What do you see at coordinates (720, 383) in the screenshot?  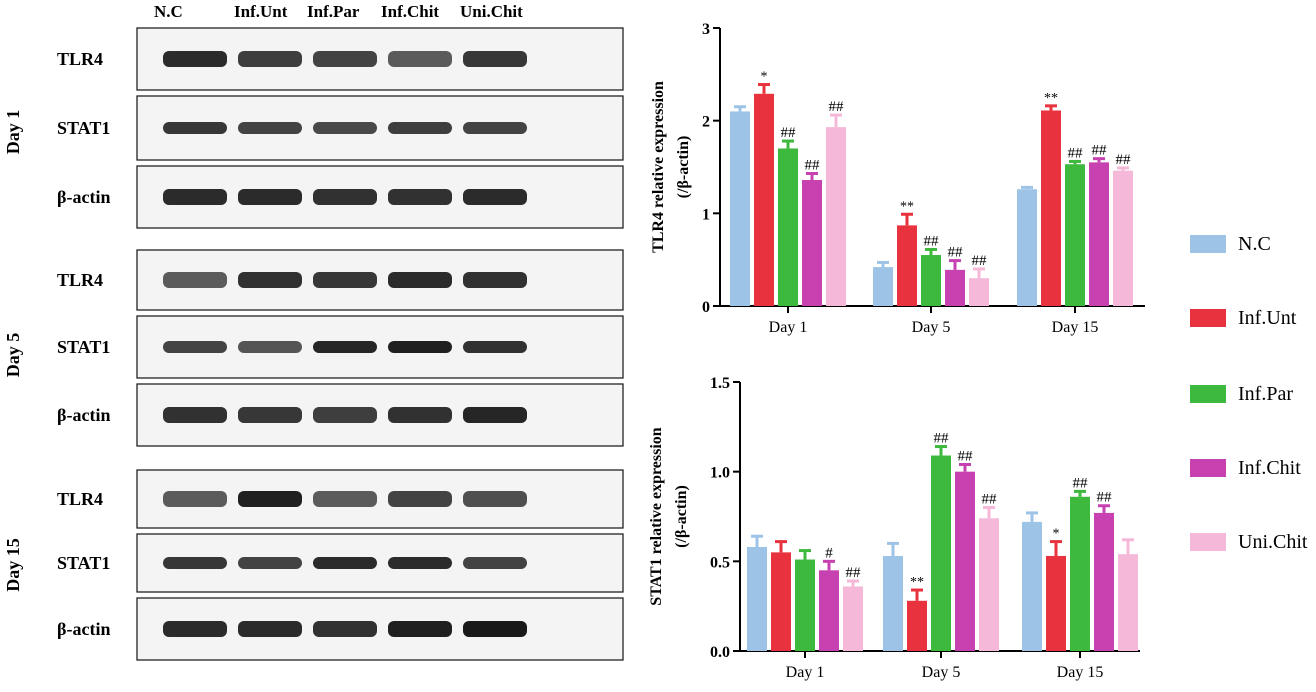 I see `y-tick-label: 1.5` at bounding box center [720, 383].